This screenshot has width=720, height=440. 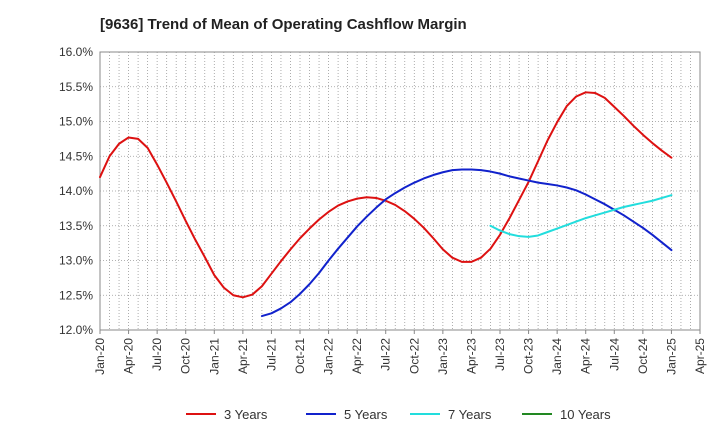 I want to click on x-tick-label: Oct-24, so click(x=643, y=356).